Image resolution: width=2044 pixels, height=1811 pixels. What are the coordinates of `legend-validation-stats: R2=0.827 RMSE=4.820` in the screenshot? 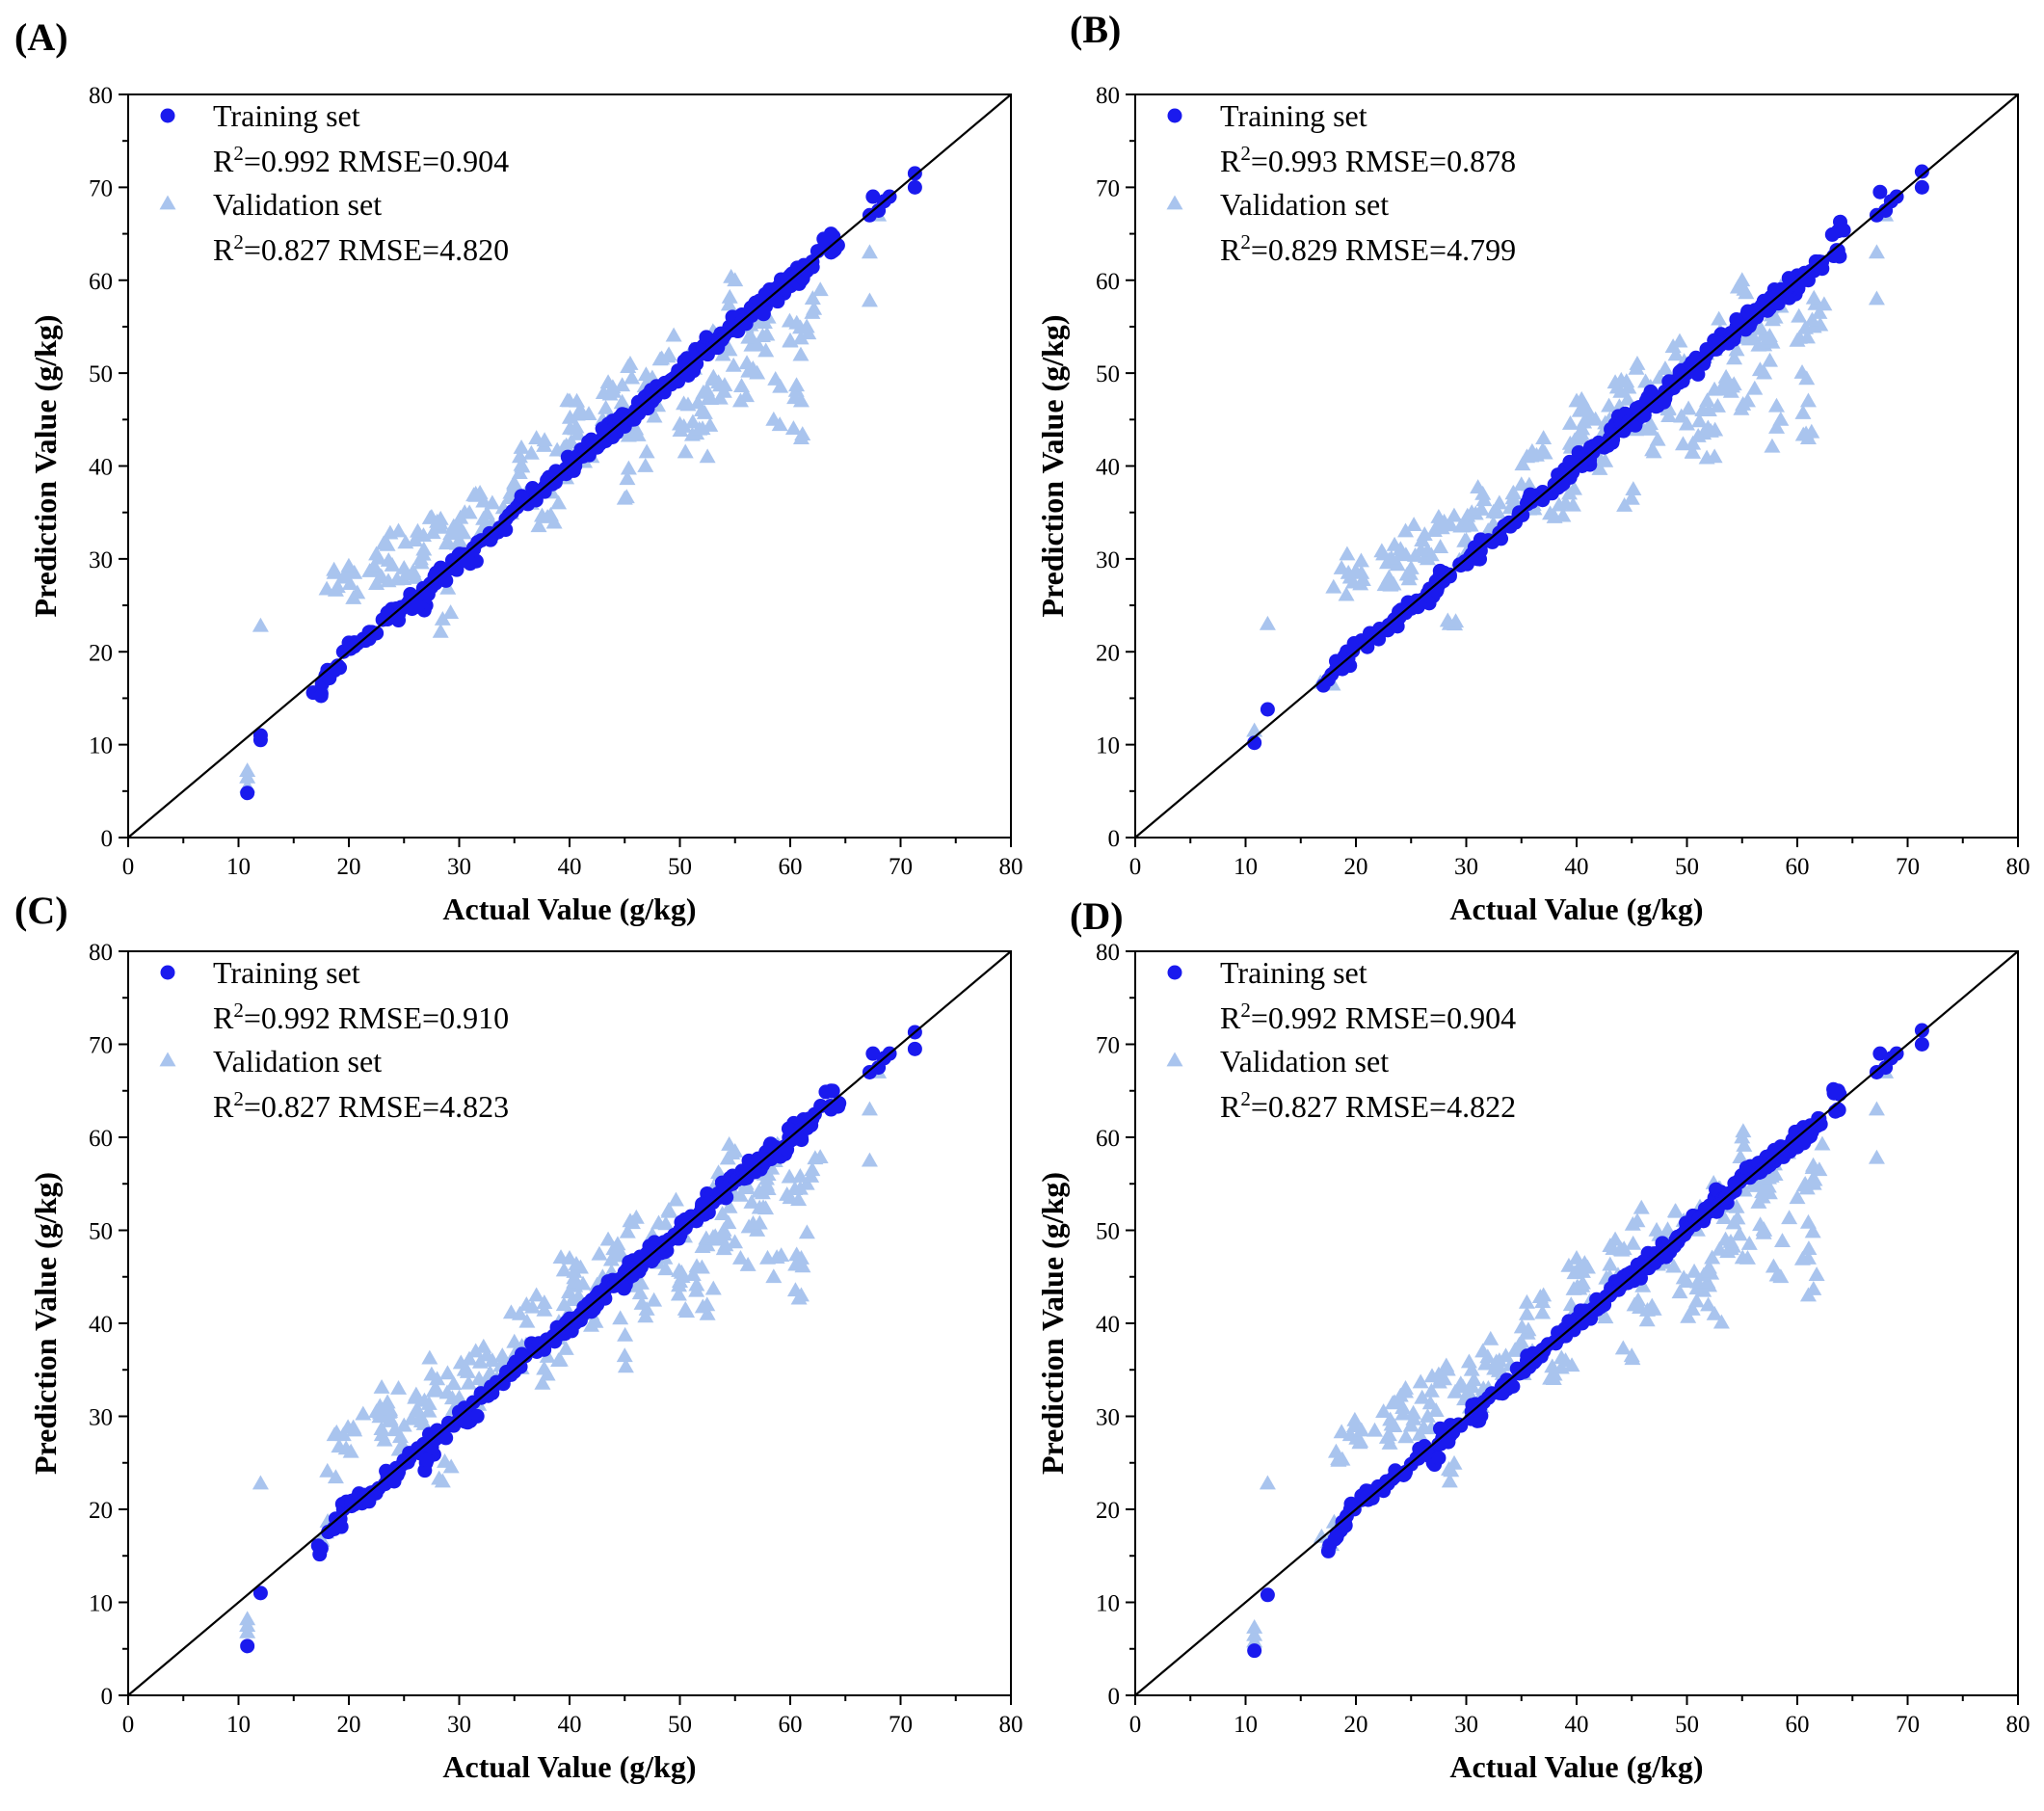 It's located at (361, 248).